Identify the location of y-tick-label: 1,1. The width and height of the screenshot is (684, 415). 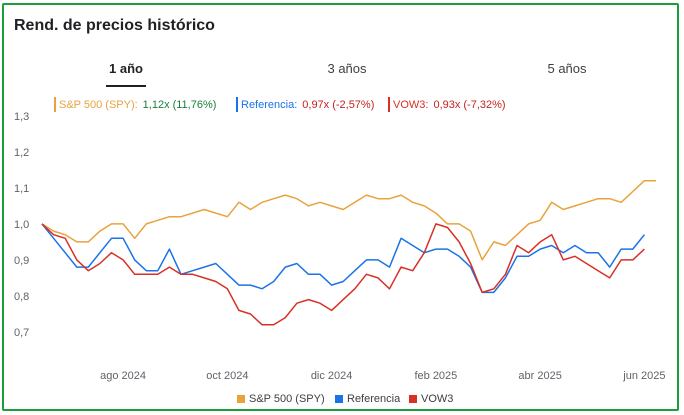
(21, 189).